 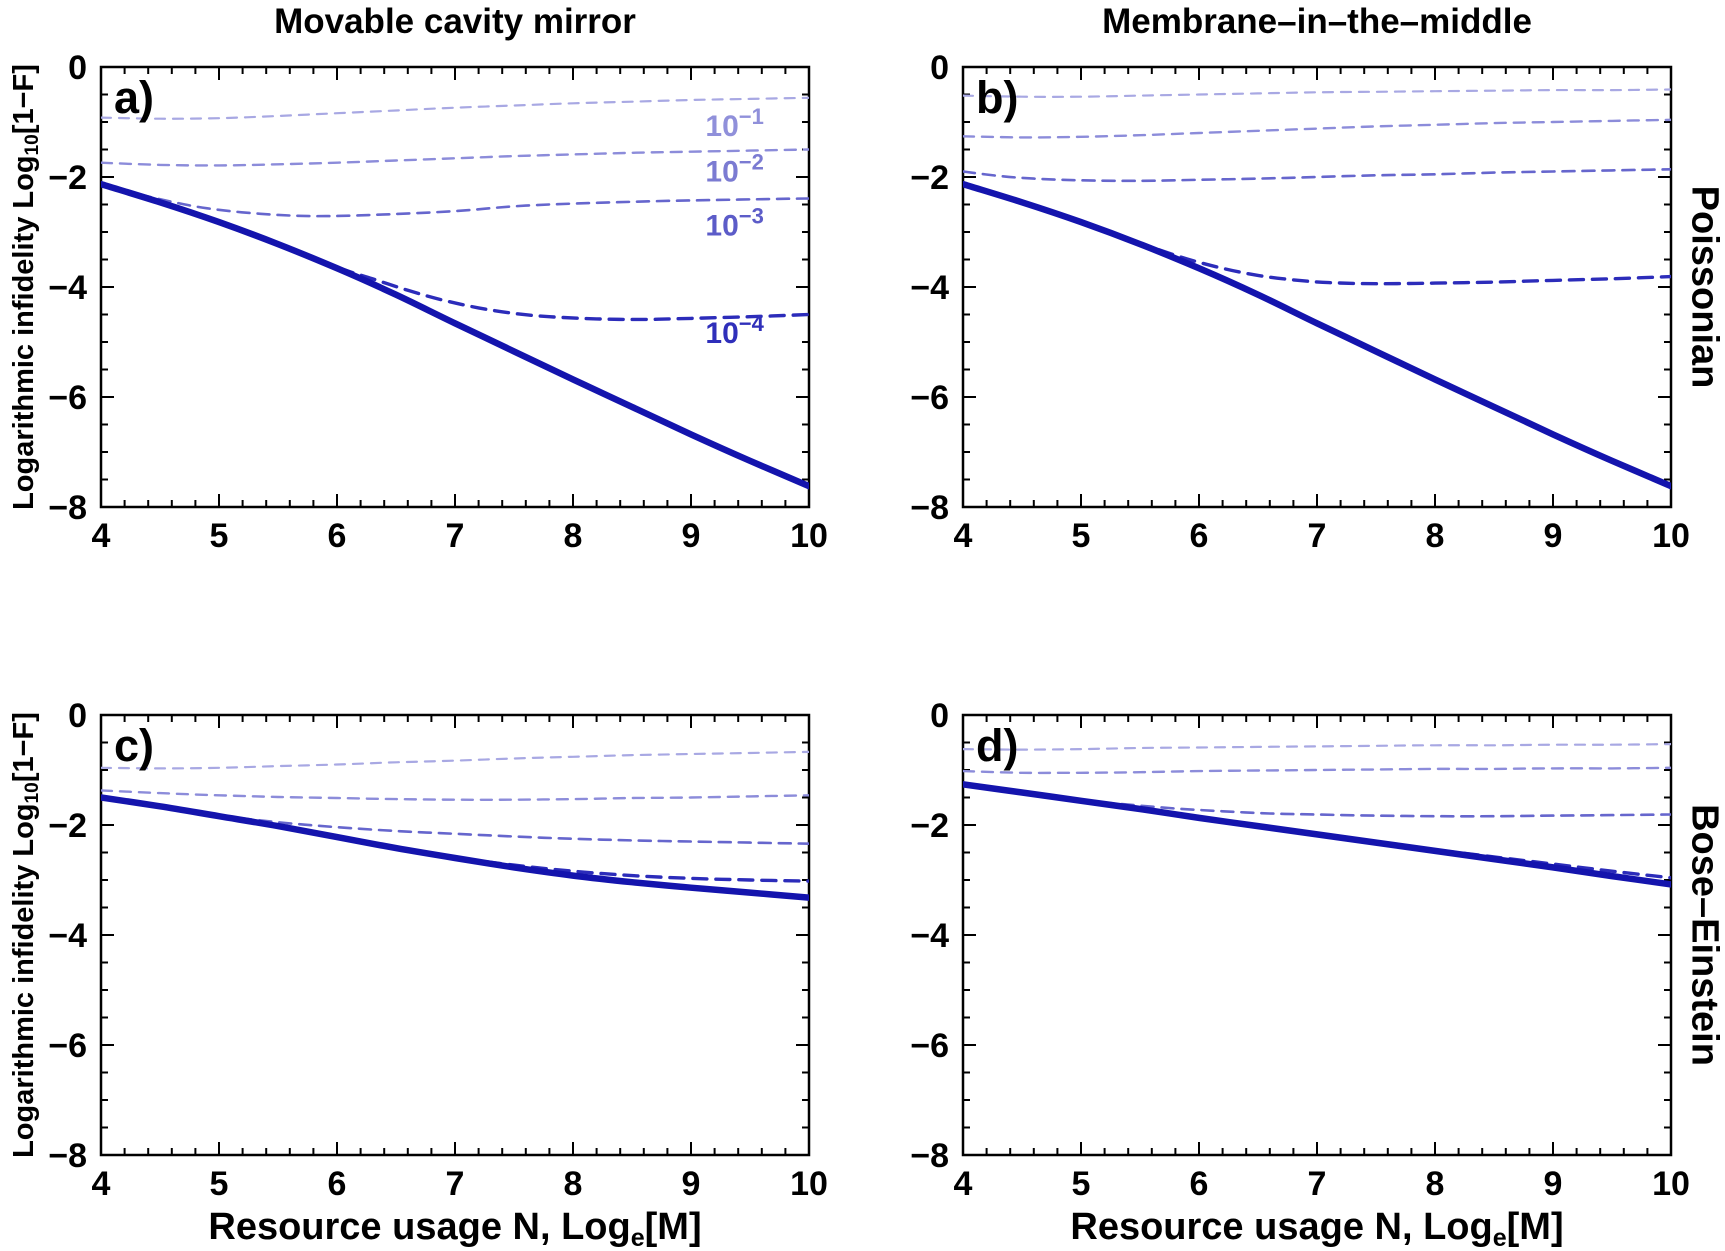 I want to click on y-axis-label-top-row: Logarithmic infidelity Log10[1−F], so click(x=26, y=287).